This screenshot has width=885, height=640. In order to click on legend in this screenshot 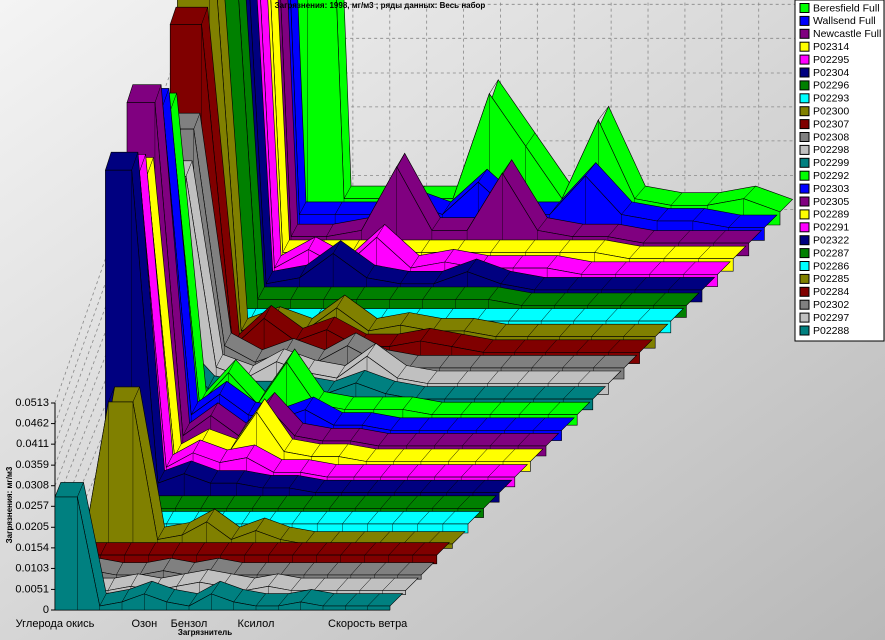, I will do `click(839, 171)`.